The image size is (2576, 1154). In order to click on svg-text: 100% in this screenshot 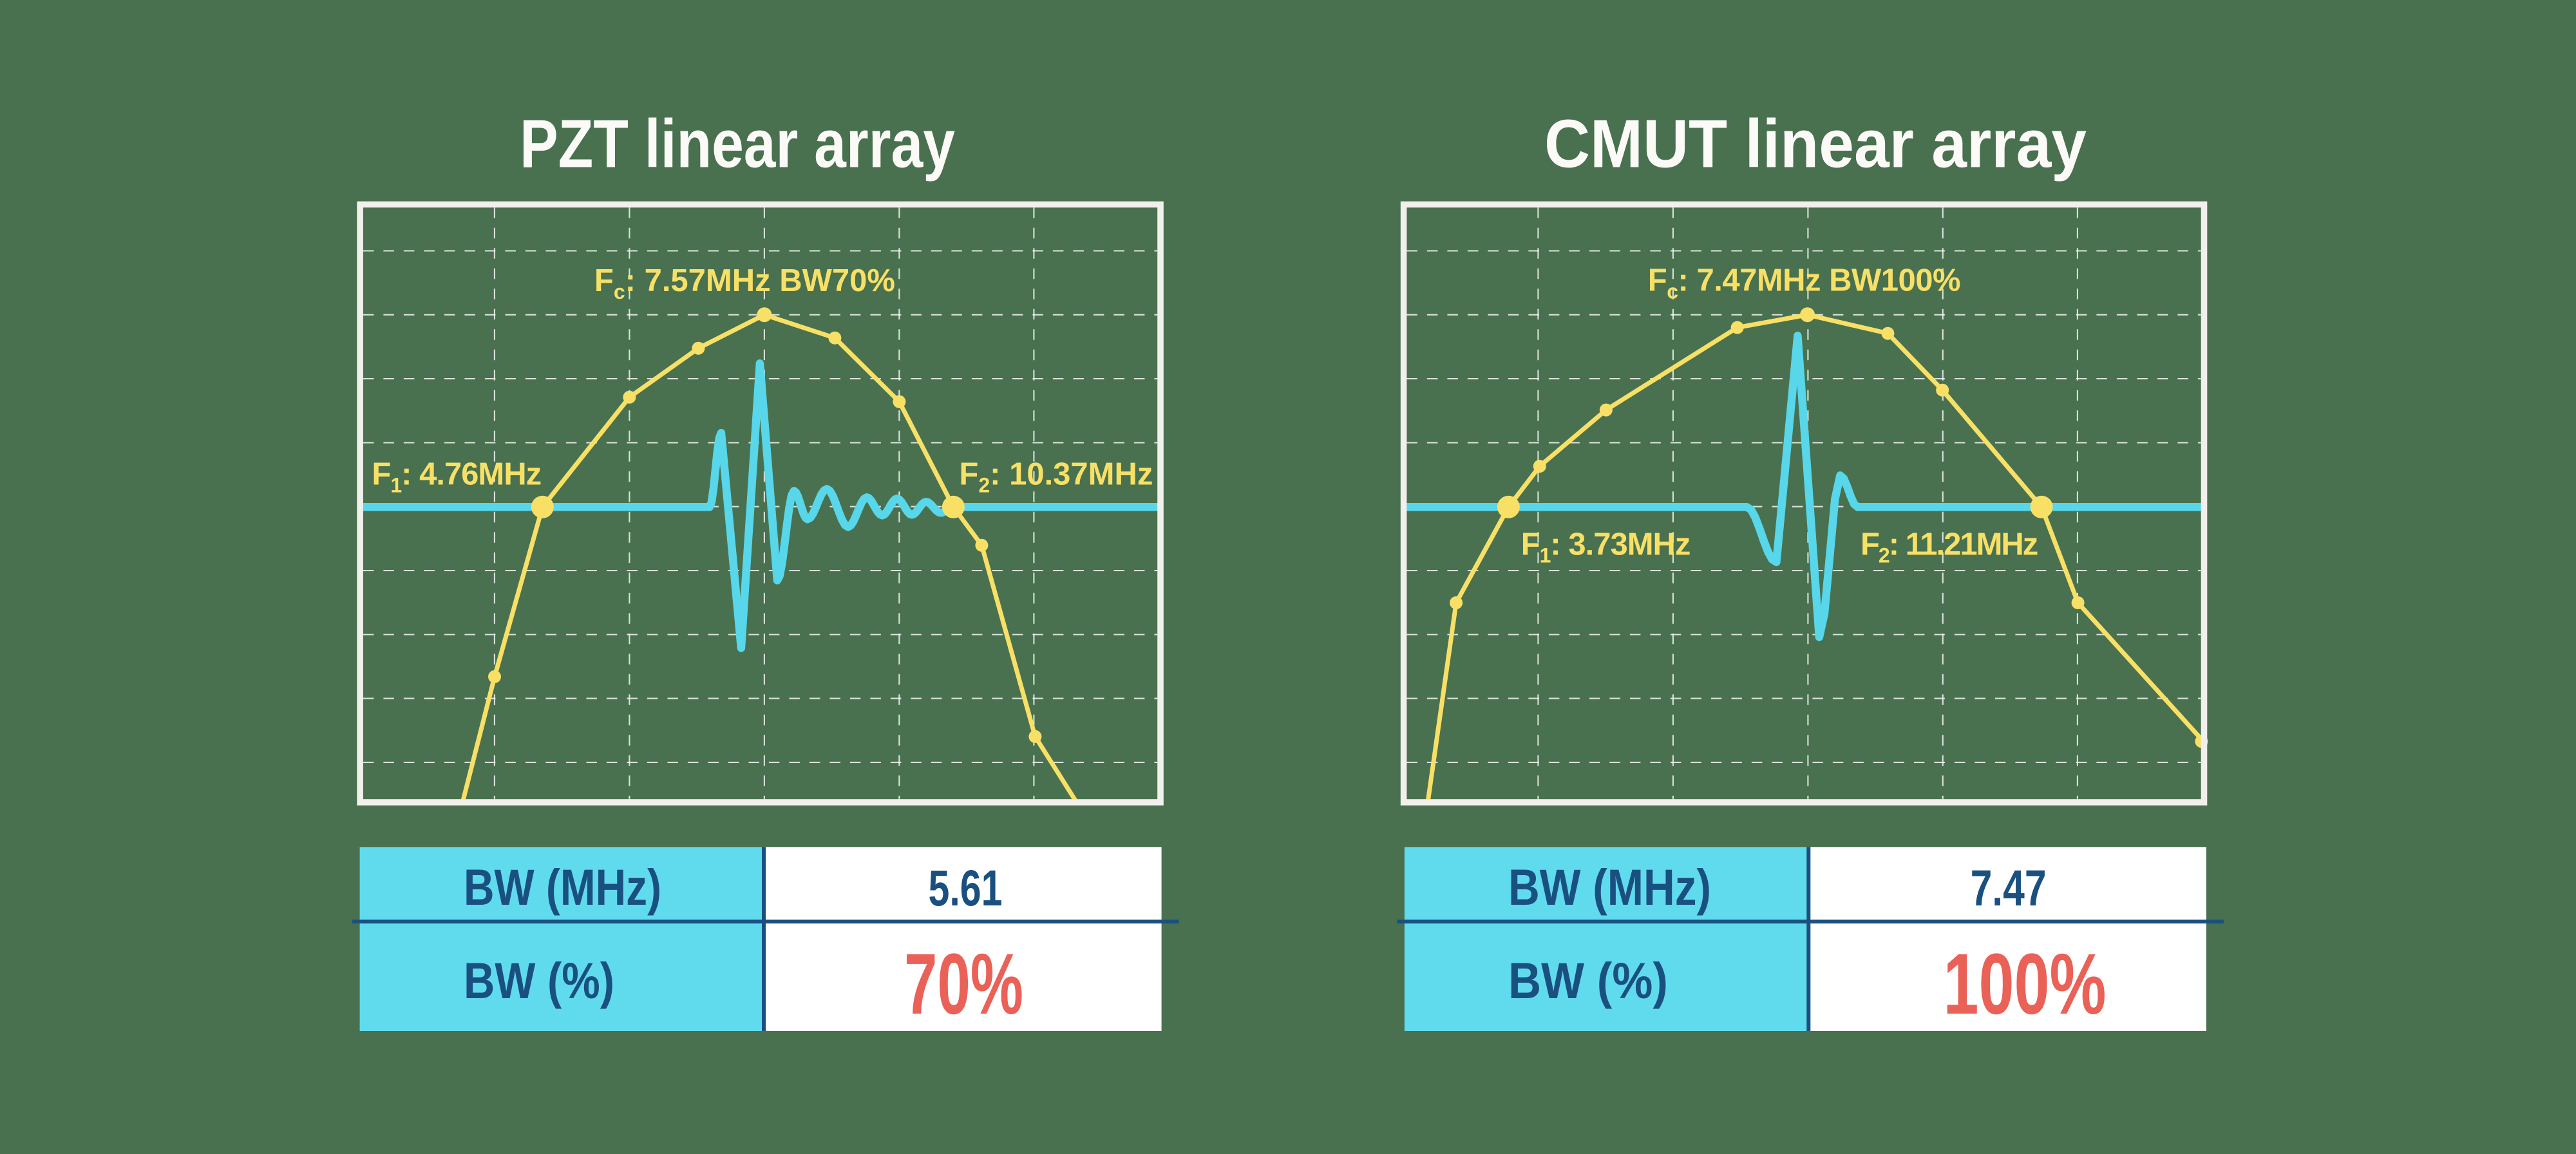, I will do `click(2026, 984)`.